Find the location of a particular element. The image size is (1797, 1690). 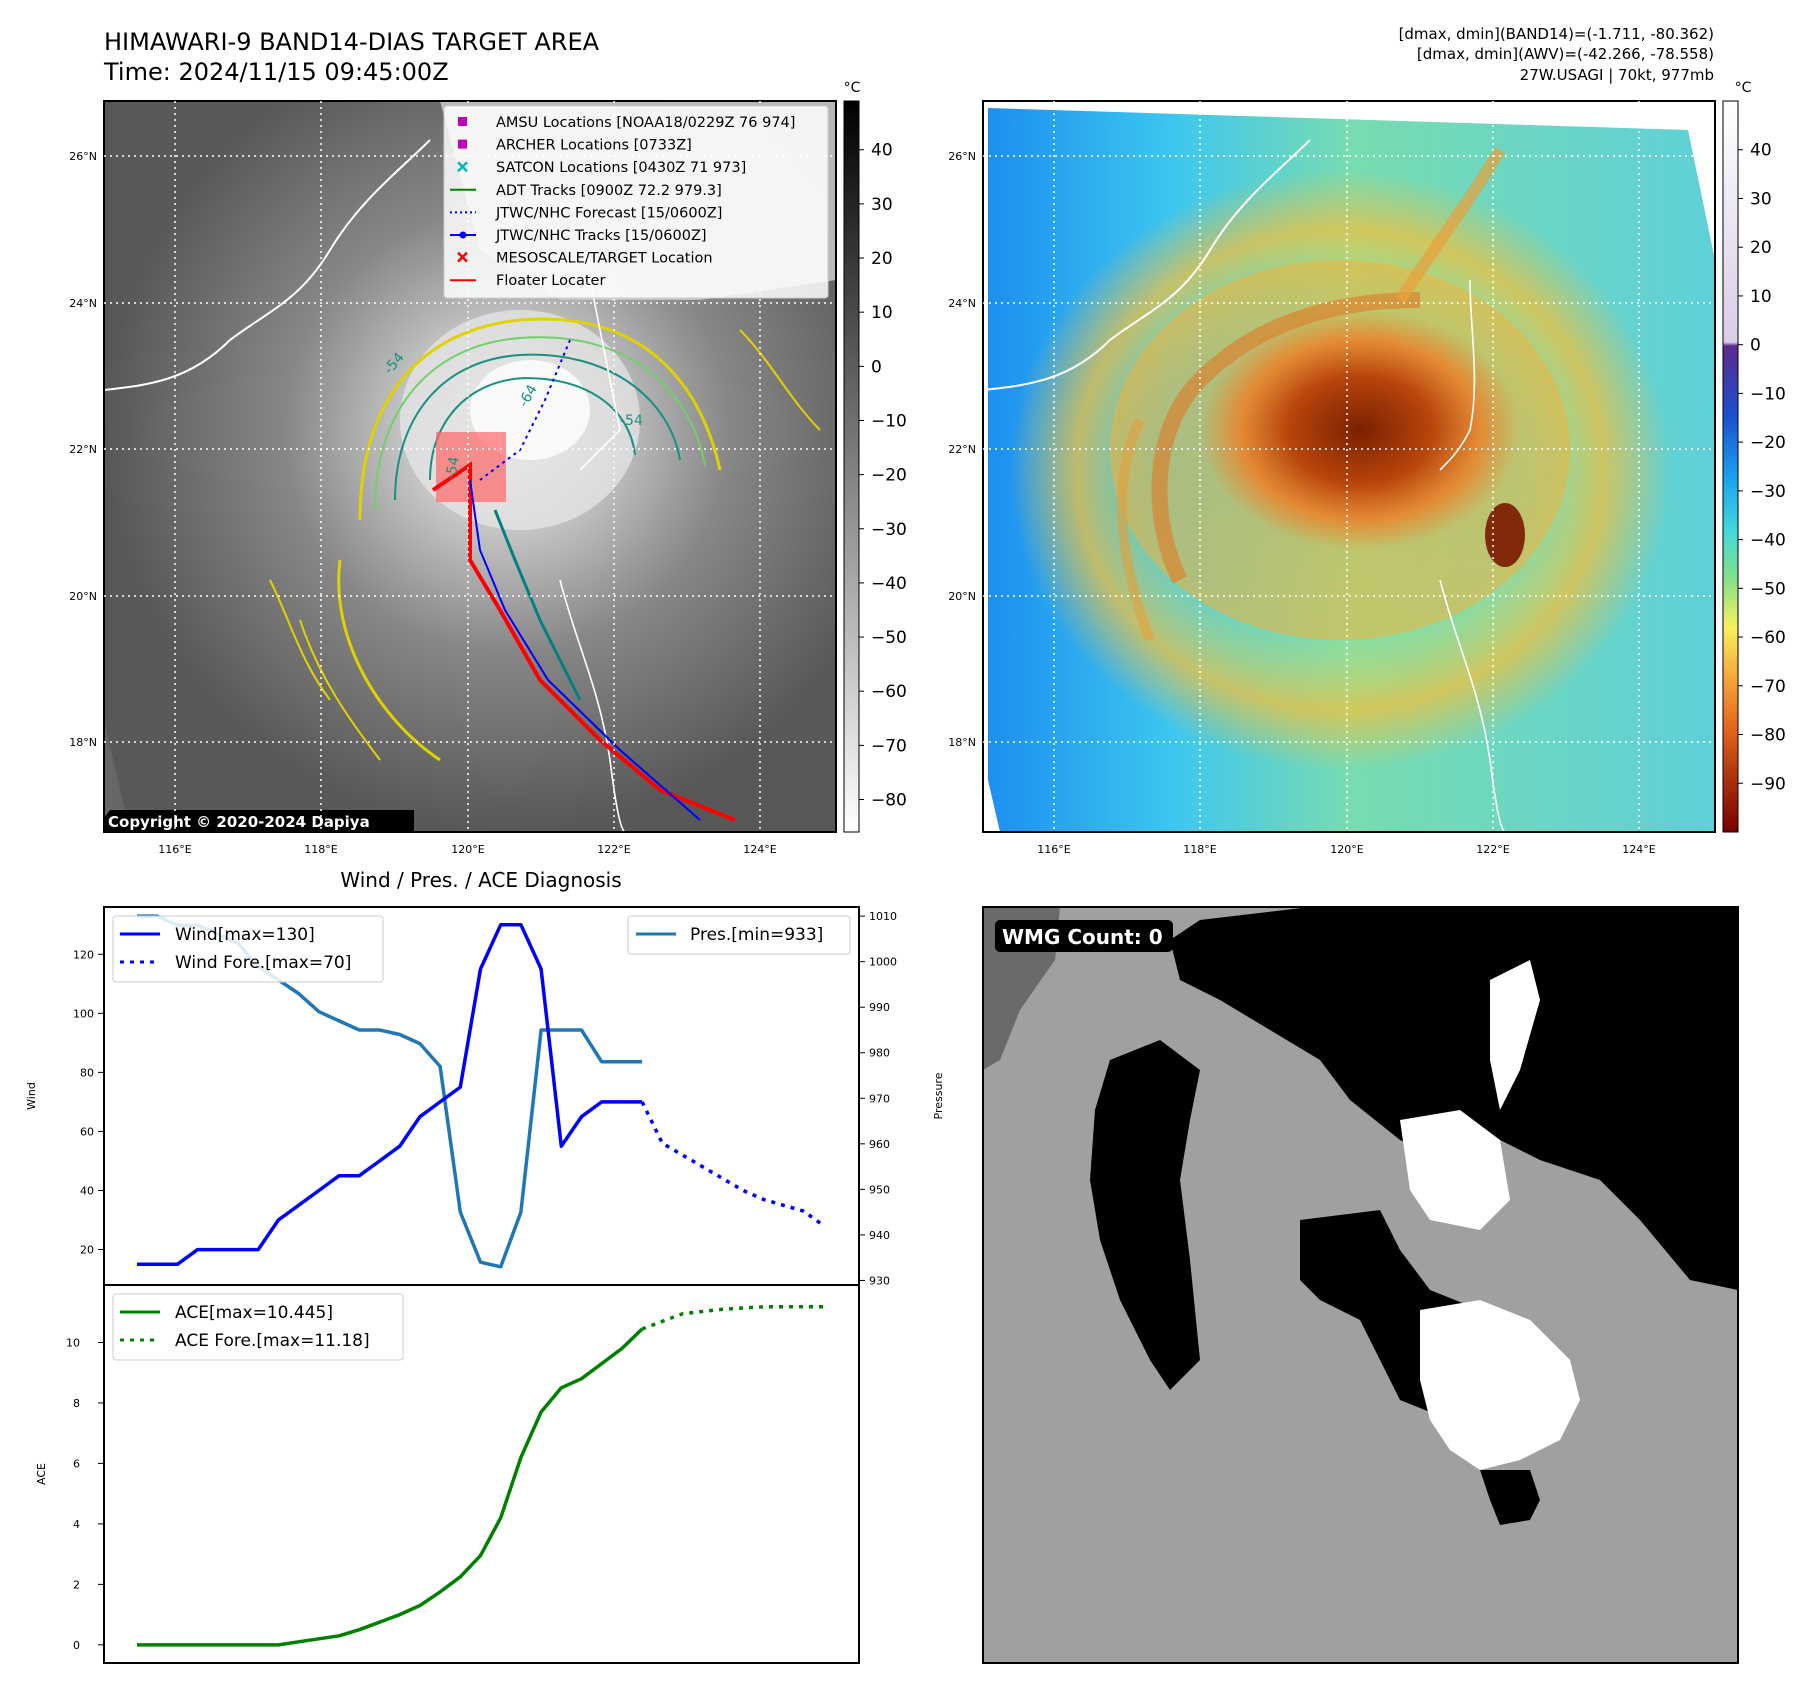

legend-pressure: Pres.[min=933] is located at coordinates (756, 935).